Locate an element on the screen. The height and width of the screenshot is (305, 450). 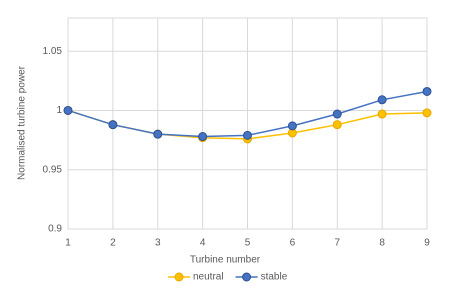
legend-label: stable is located at coordinates (274, 277).